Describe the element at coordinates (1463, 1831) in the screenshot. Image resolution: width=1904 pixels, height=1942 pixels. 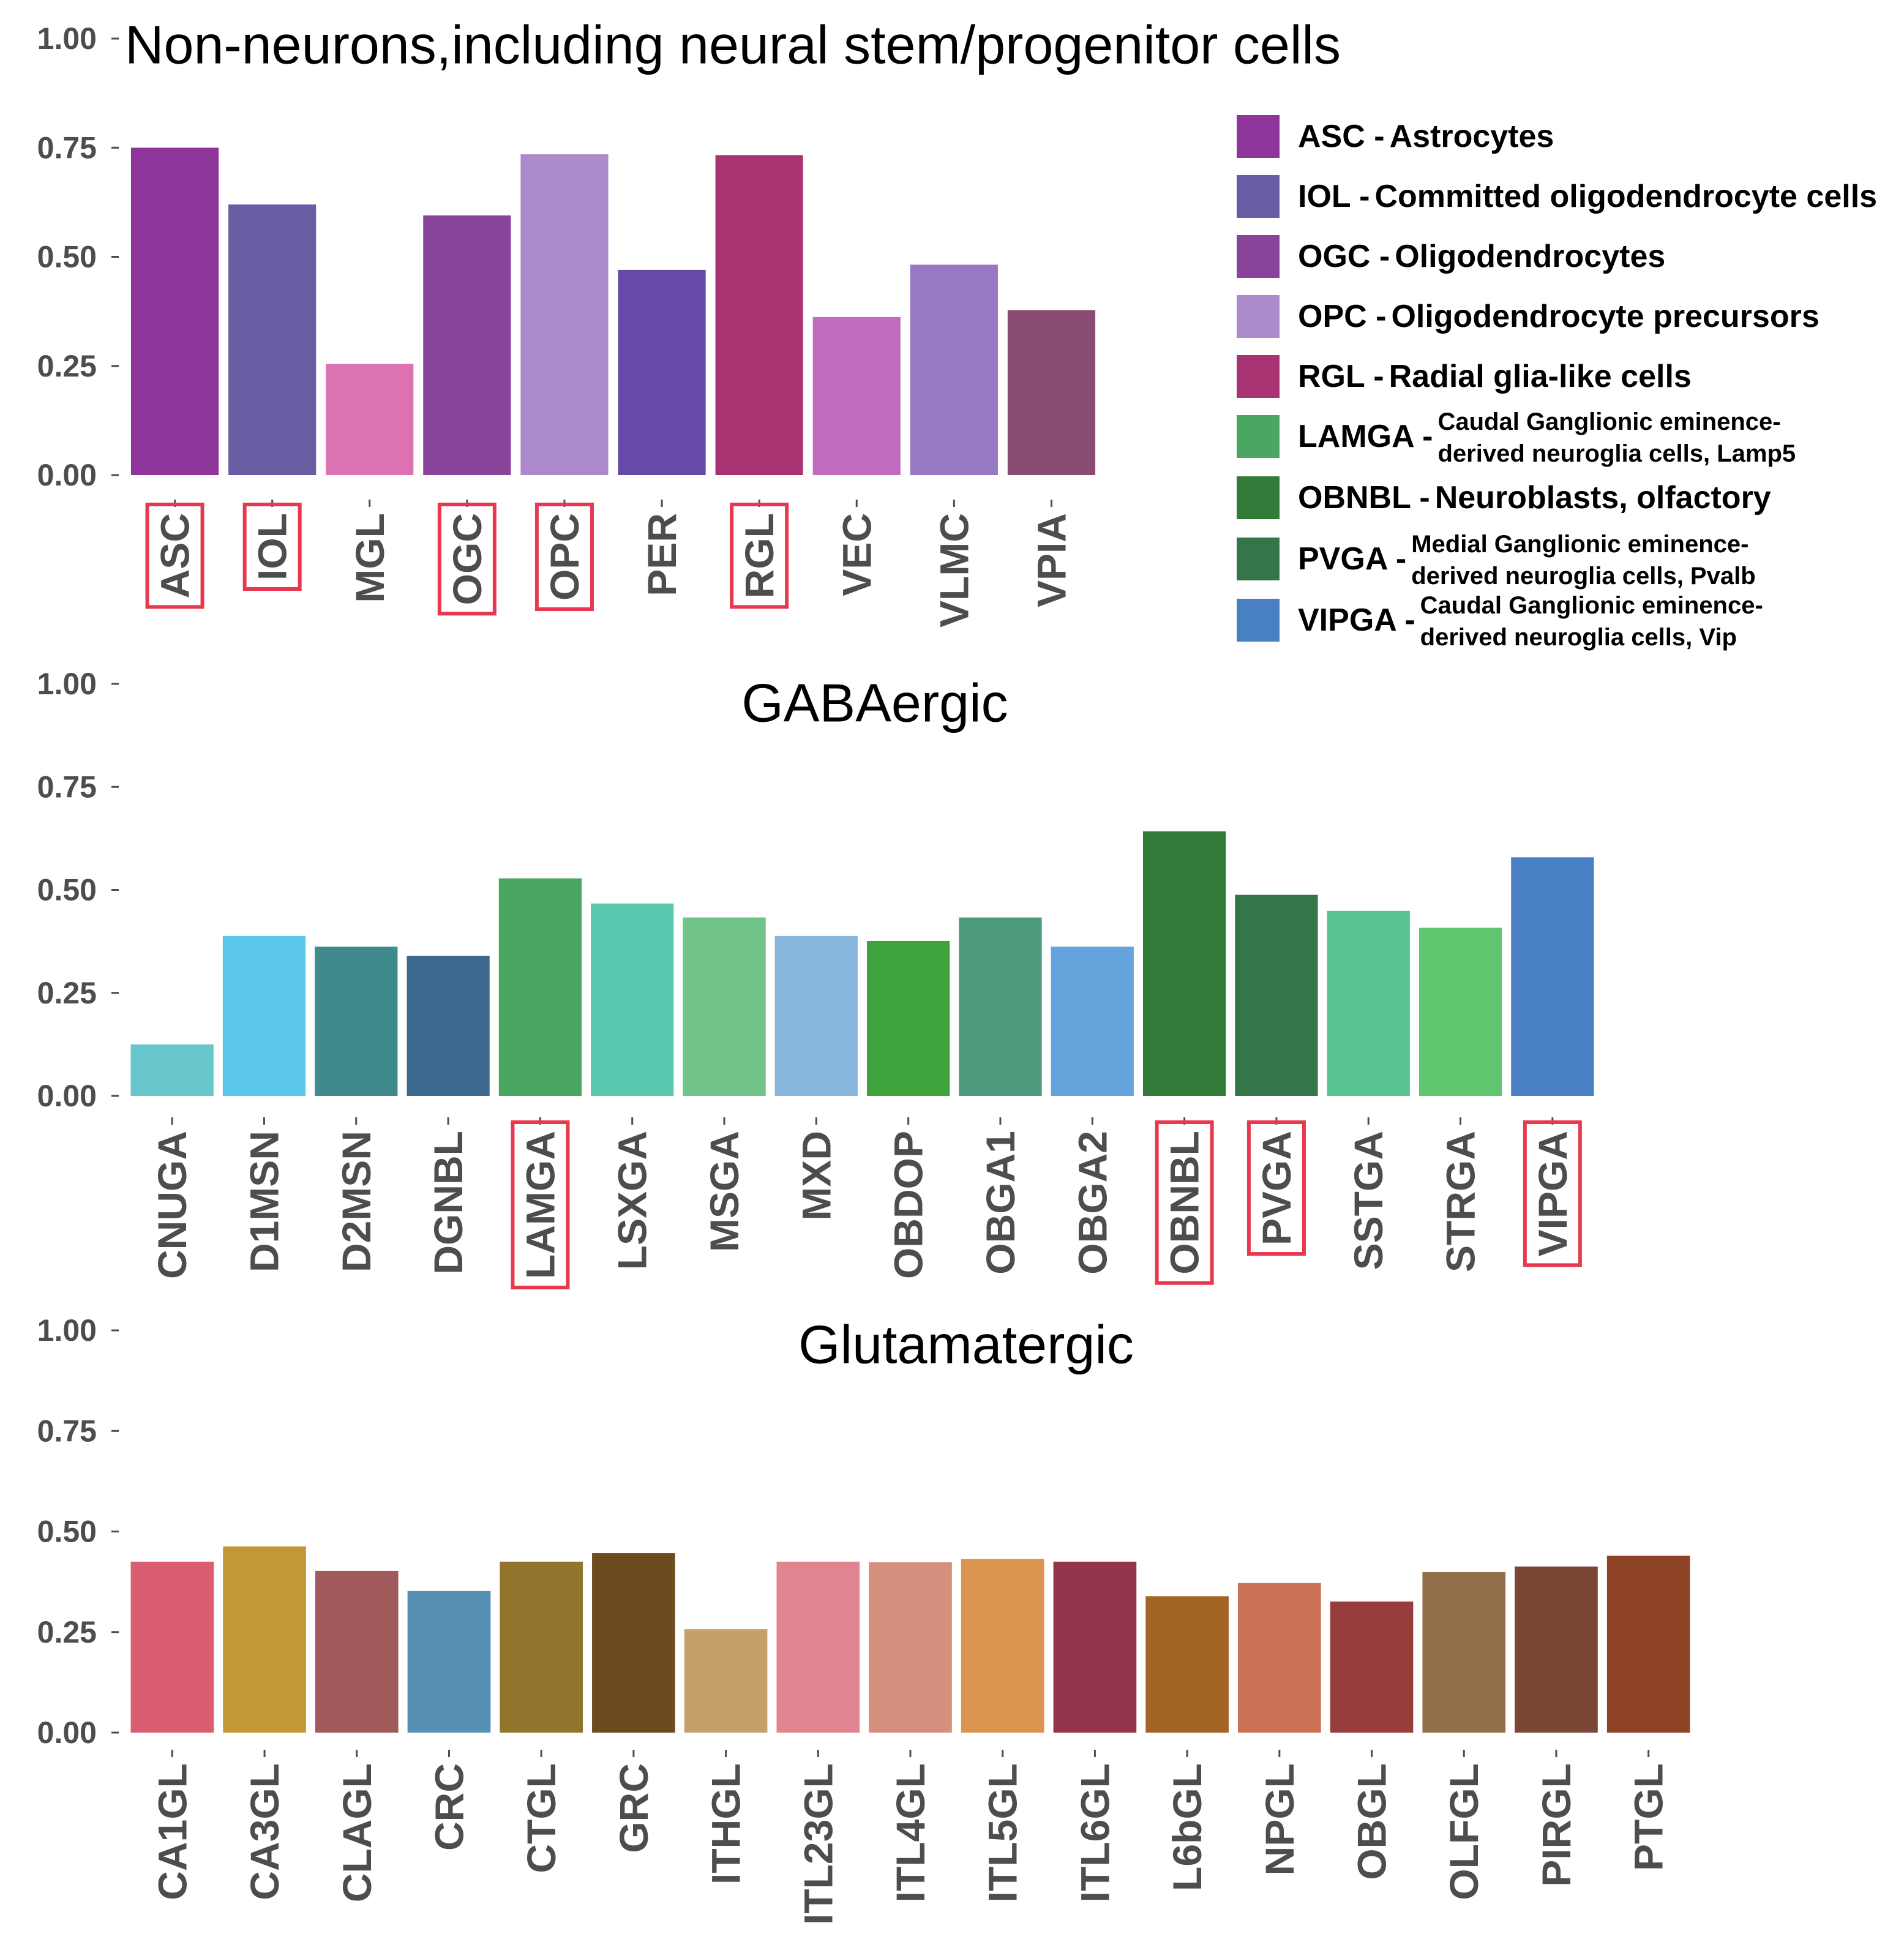
I see `x-tick-label-olfgl: OLFGL` at that location.